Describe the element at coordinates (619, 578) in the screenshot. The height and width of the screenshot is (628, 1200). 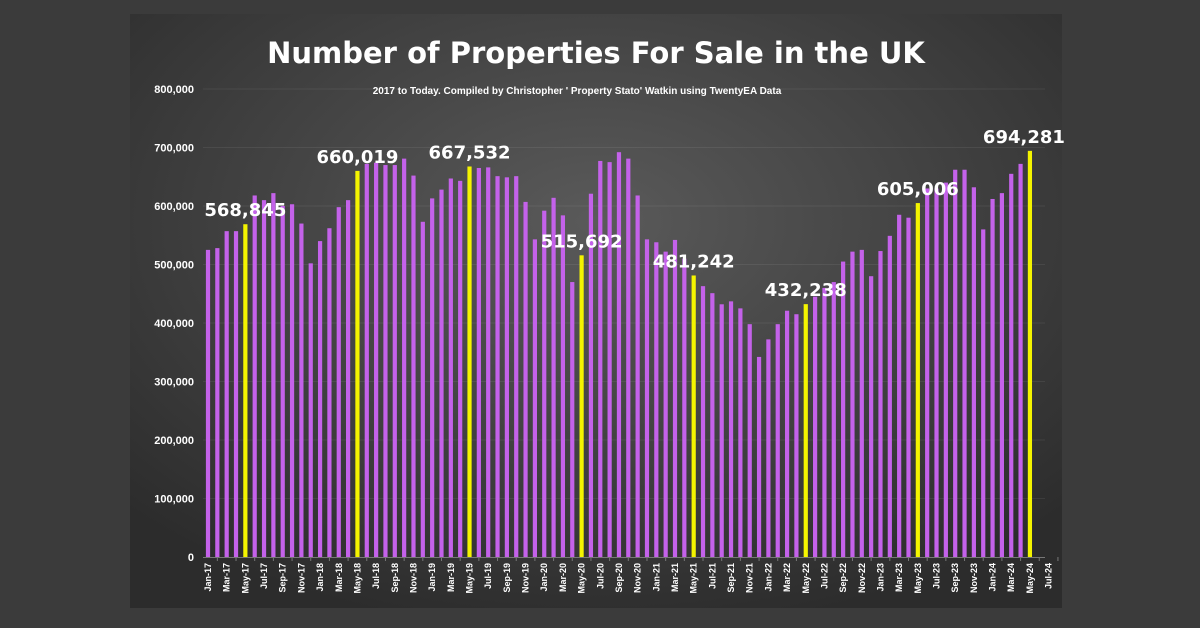
I see `x-tick-label: Sep-20` at that location.